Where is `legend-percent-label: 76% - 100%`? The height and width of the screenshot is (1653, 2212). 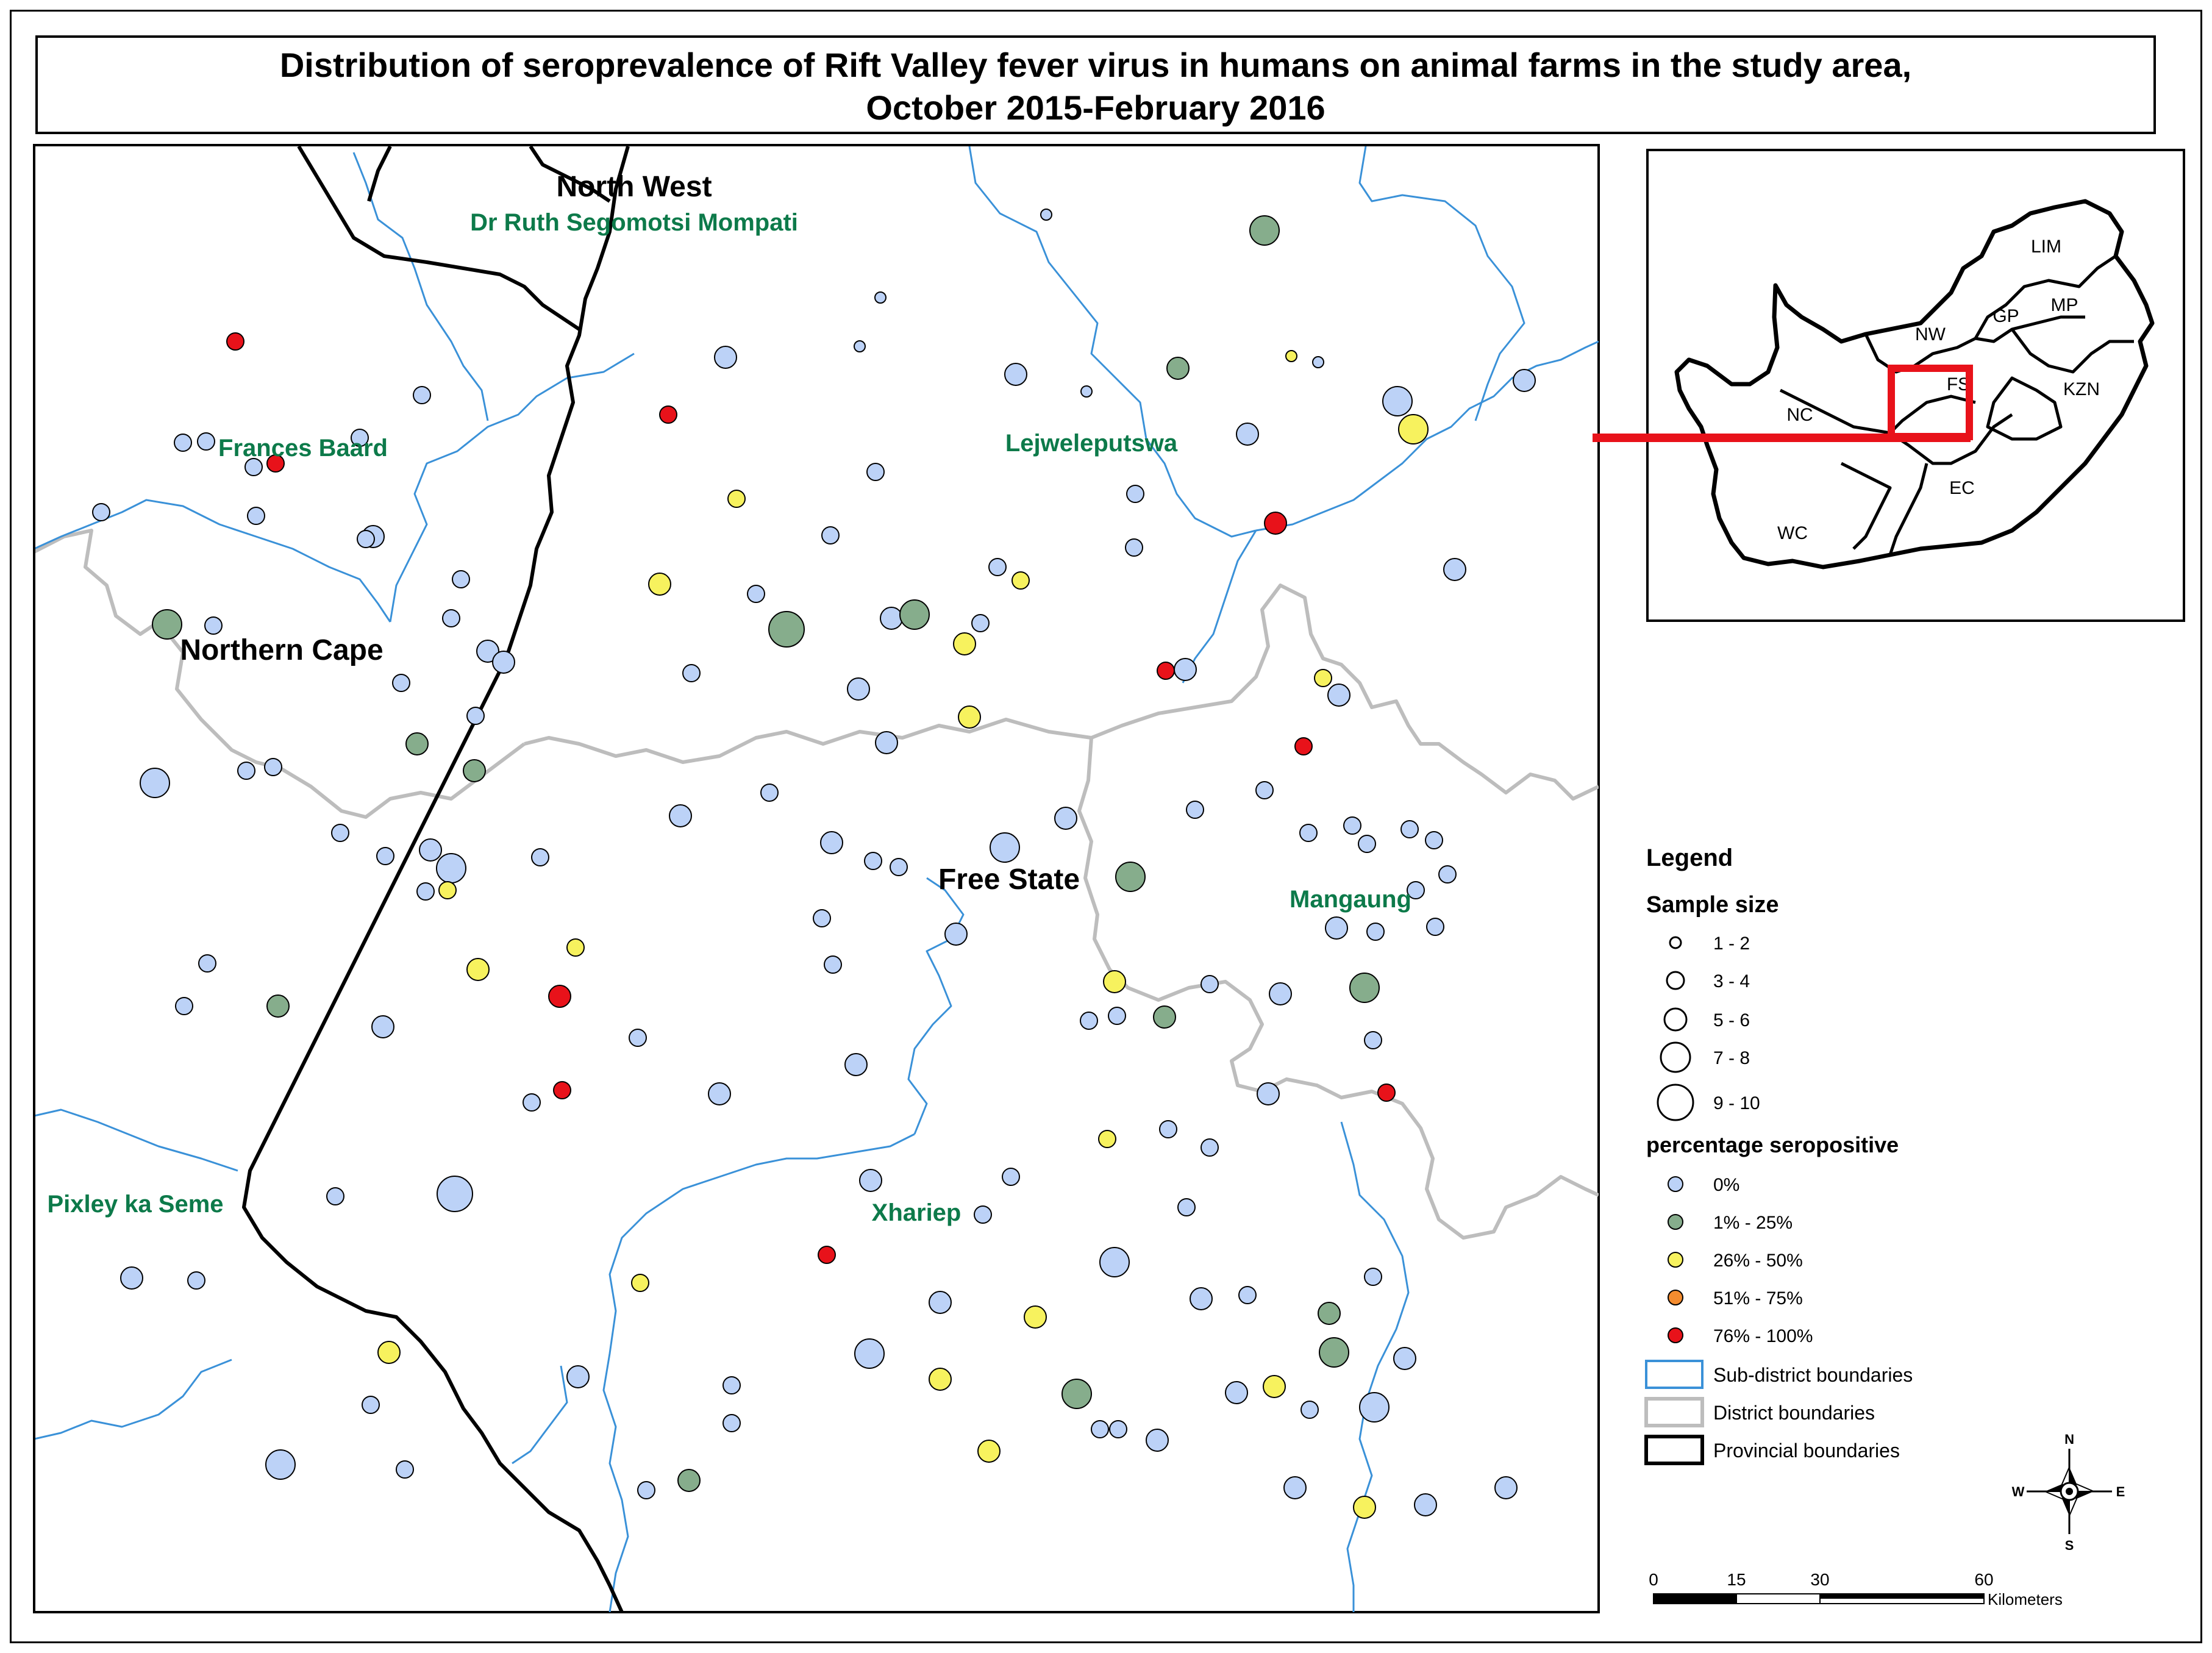
legend-percent-label: 76% - 100% is located at coordinates (1763, 1336).